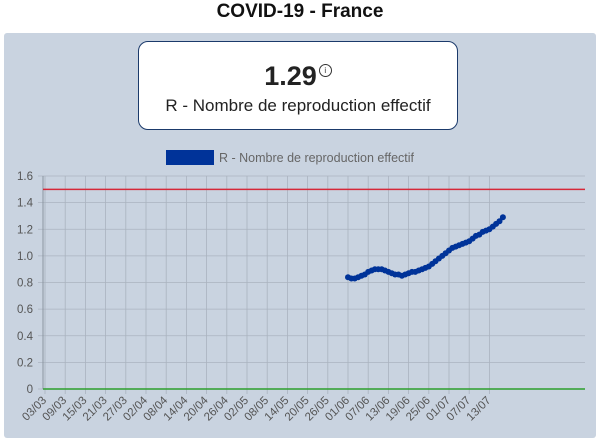  I want to click on kpi-value: 1.29, so click(290, 76).